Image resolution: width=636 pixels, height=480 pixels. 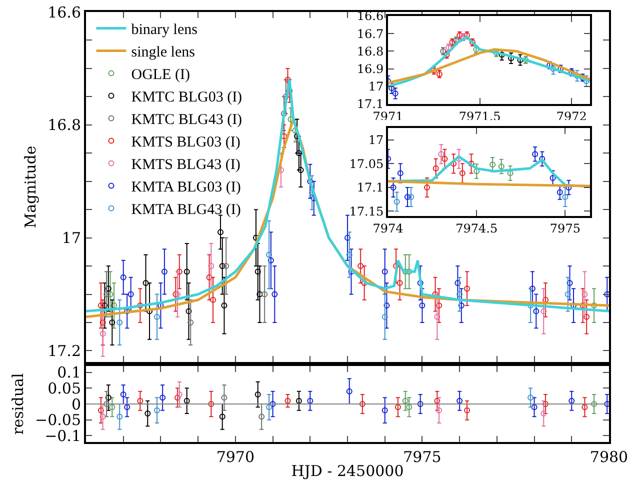 What do you see at coordinates (64, 388) in the screenshot?
I see `y-tick-label: 0.05` at bounding box center [64, 388].